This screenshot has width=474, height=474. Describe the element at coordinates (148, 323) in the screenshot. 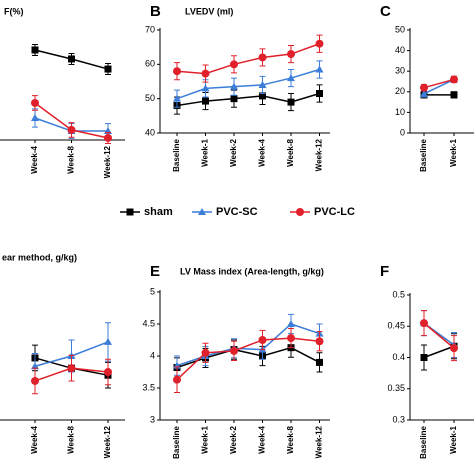

I see `y-tick-label: 4.5` at that location.